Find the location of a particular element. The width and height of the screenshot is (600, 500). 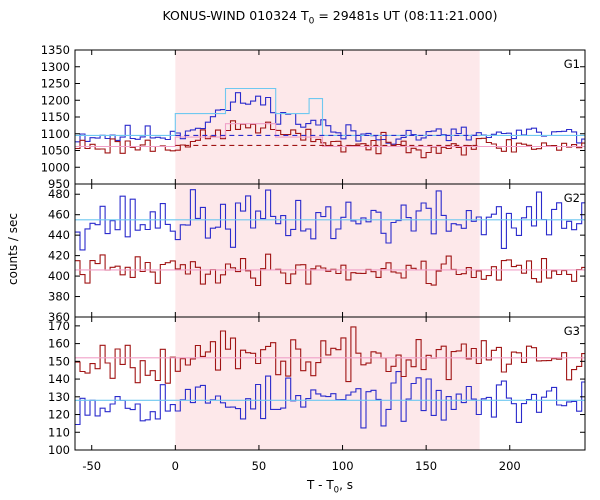

y-tick-label: 1200 is located at coordinates (55, 100).